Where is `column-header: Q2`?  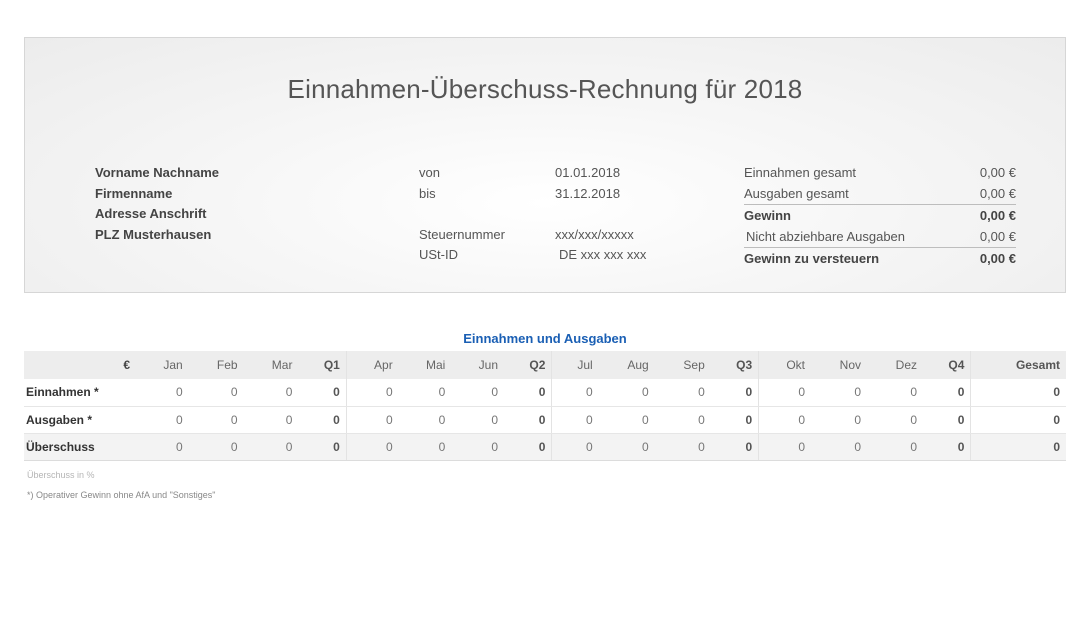
column-header: Q2 is located at coordinates (528, 365).